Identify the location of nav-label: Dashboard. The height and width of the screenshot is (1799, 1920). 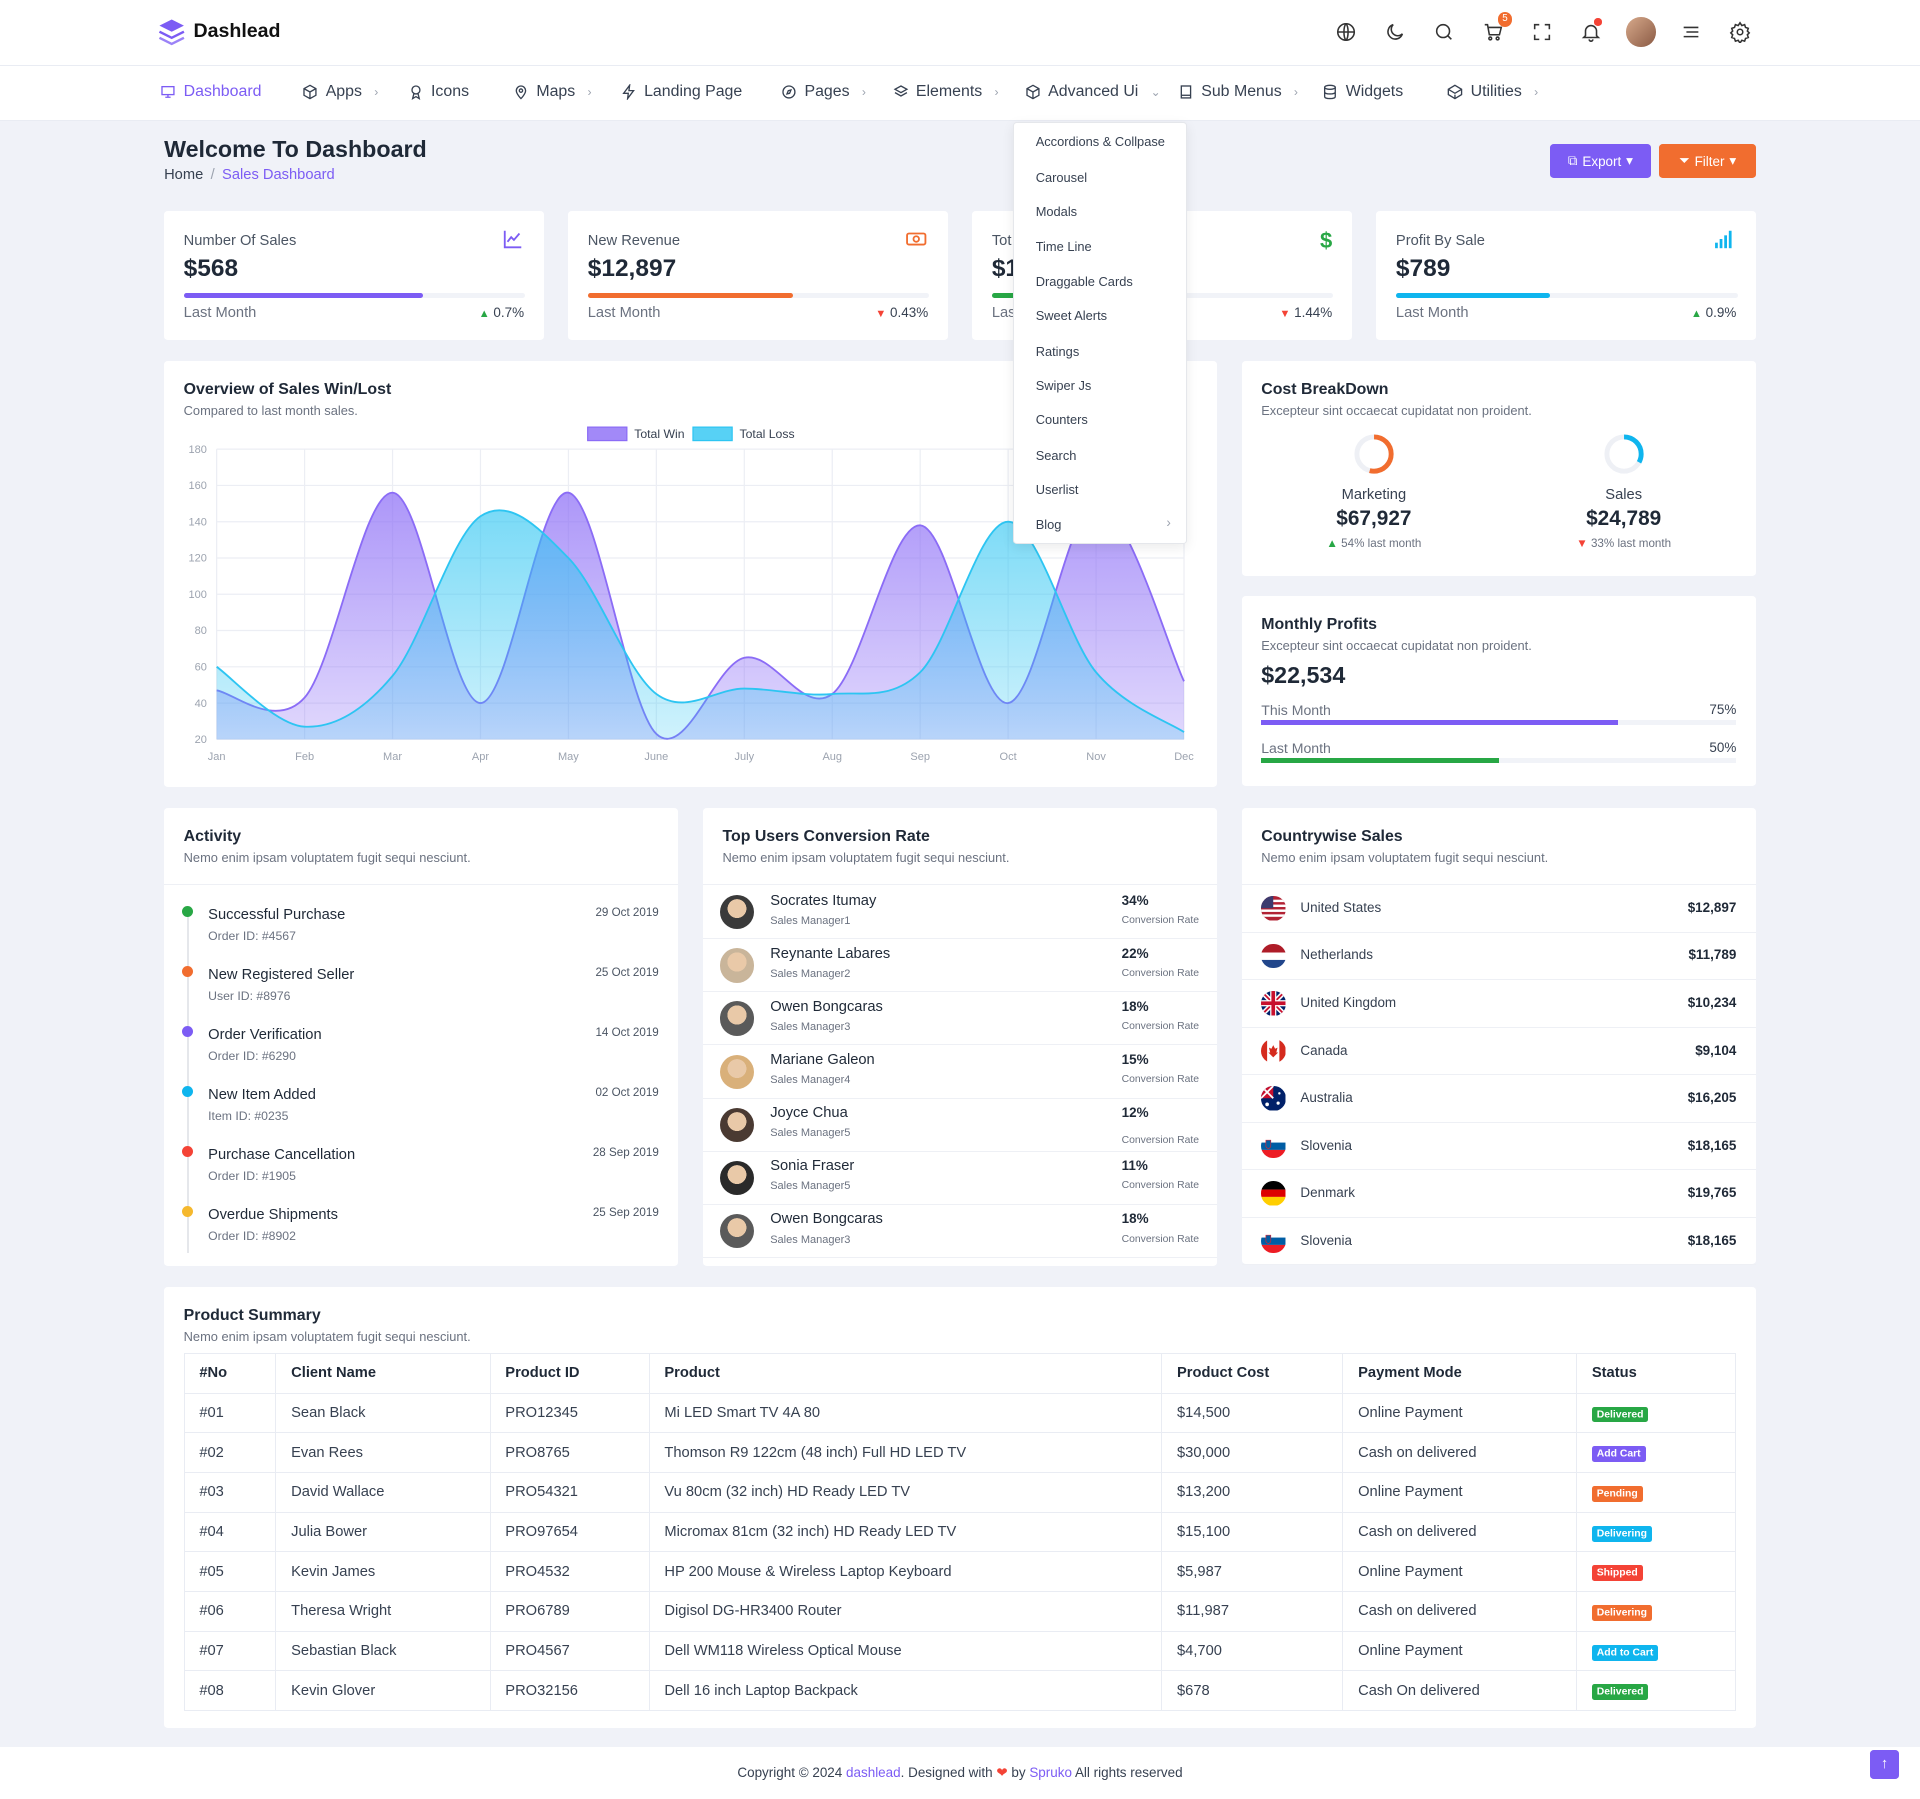
(222, 92).